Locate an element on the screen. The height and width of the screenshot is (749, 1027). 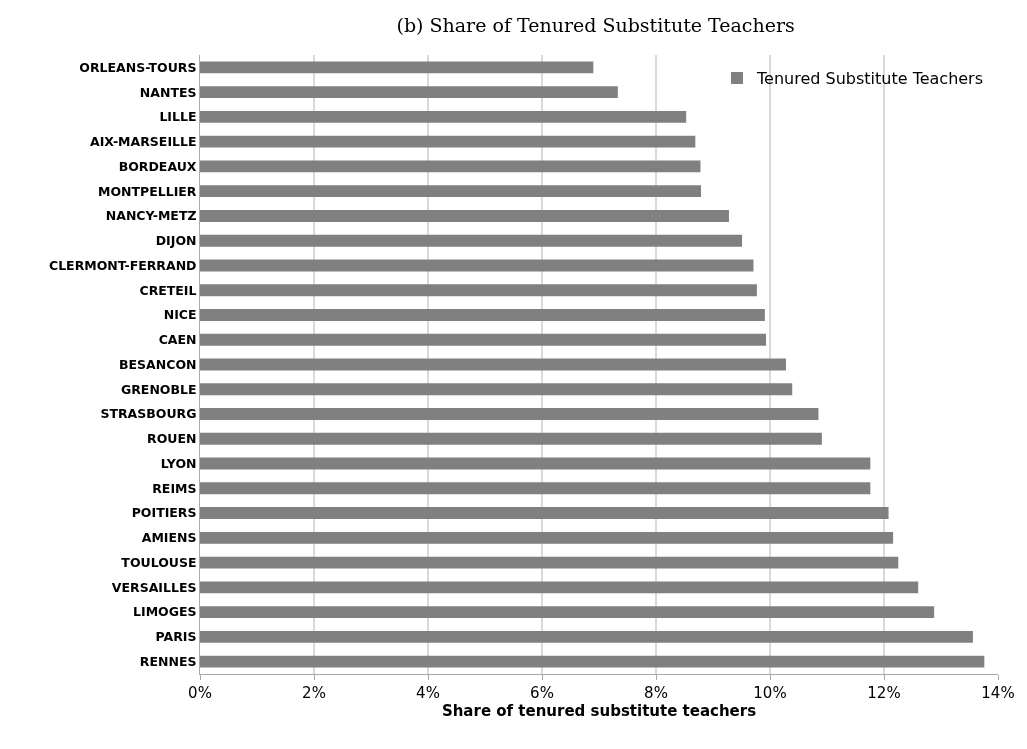
y-tick-label: REIMS is located at coordinates (174, 488).